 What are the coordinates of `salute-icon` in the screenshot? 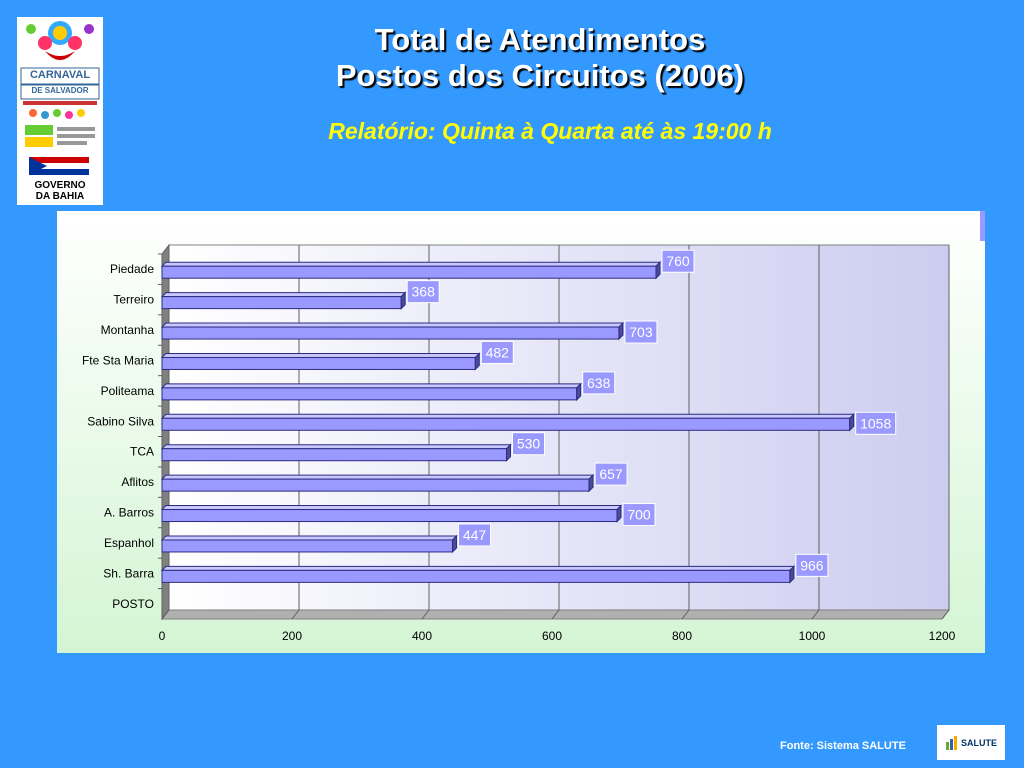 It's located at (951, 742).